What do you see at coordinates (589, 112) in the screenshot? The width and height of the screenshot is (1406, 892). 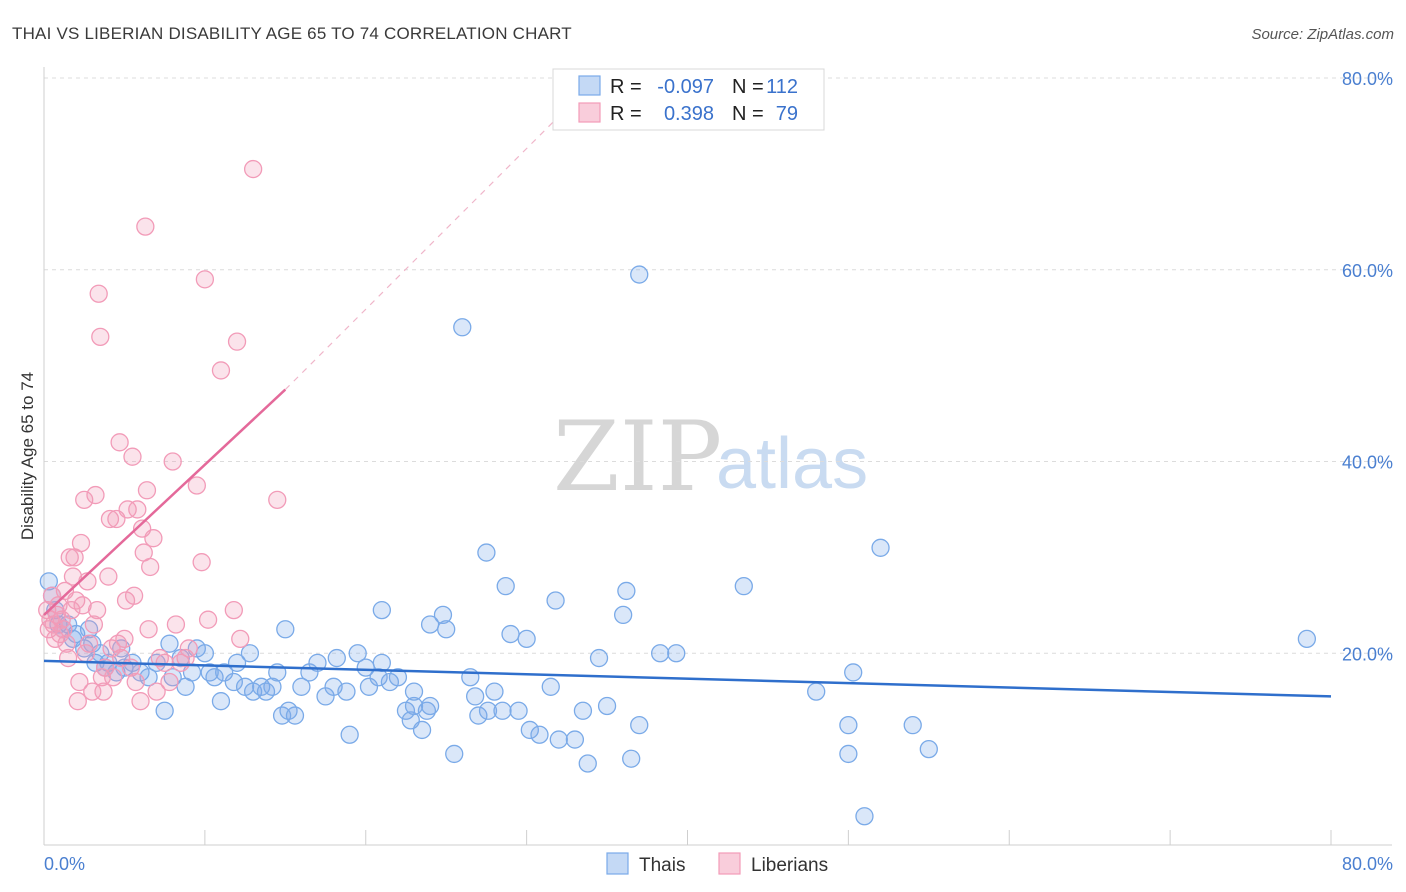 I see `stats-swatch-liberians` at bounding box center [589, 112].